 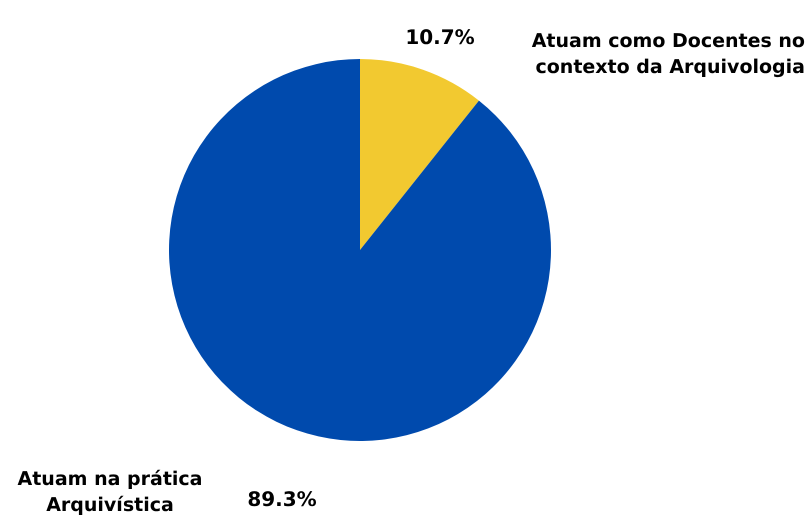 I want to click on slice-label: Atuam como Docentes no contexto da Arquivologia, so click(x=668, y=54).